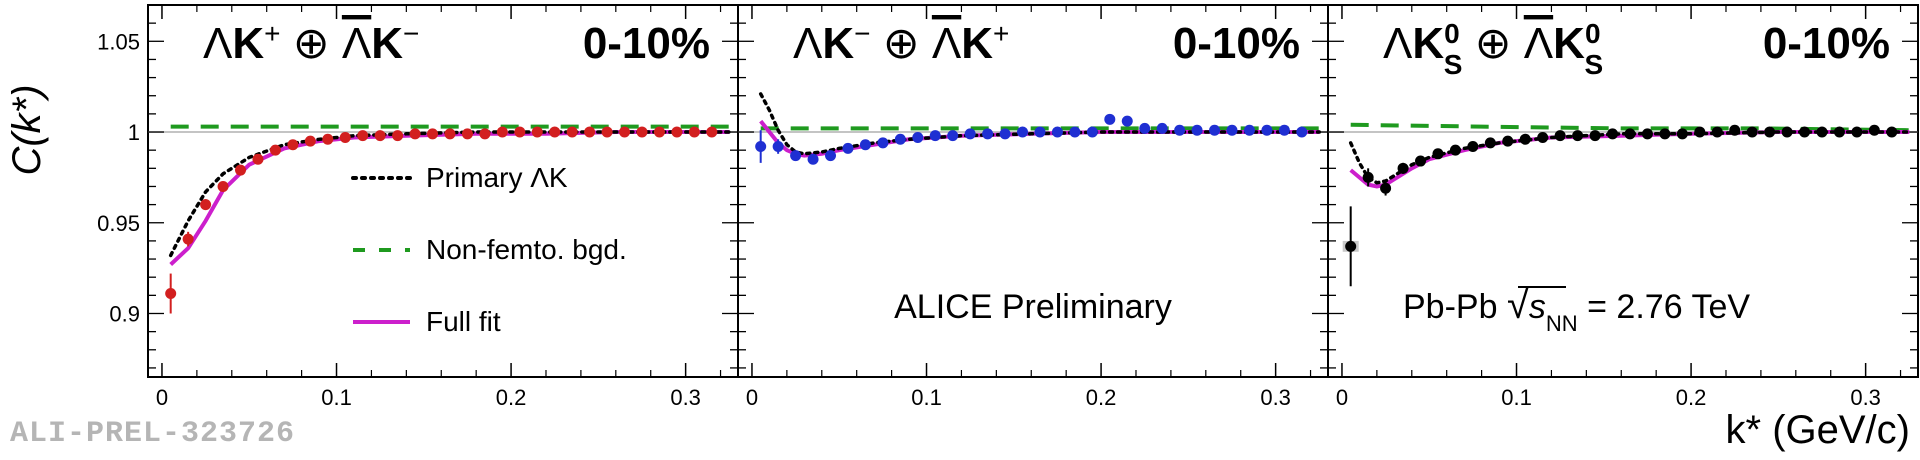 Image resolution: width=1920 pixels, height=460 pixels. What do you see at coordinates (134, 132) in the screenshot?
I see `y-tick-label: 1` at bounding box center [134, 132].